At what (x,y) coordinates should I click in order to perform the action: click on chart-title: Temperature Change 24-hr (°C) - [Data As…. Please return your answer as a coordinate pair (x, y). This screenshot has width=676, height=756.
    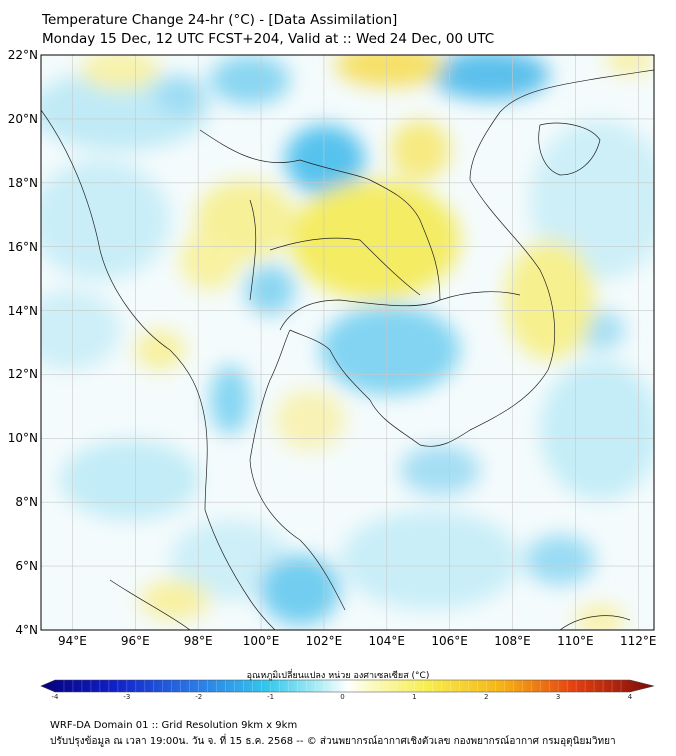
    Looking at the image, I should click on (220, 20).